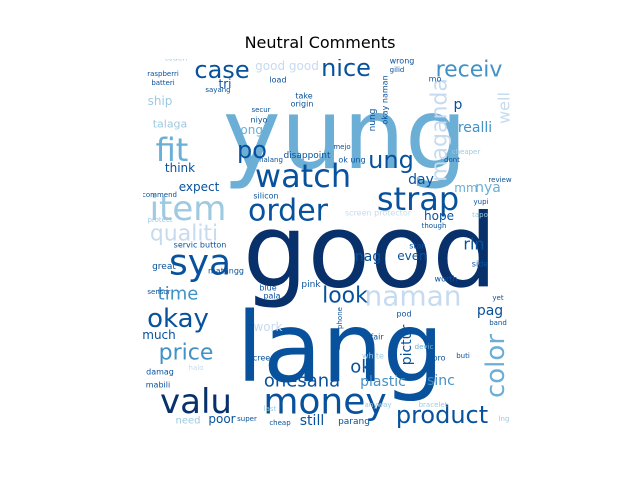 The image size is (640, 480). Describe the element at coordinates (160, 101) in the screenshot. I see `word-ship: ship` at that location.